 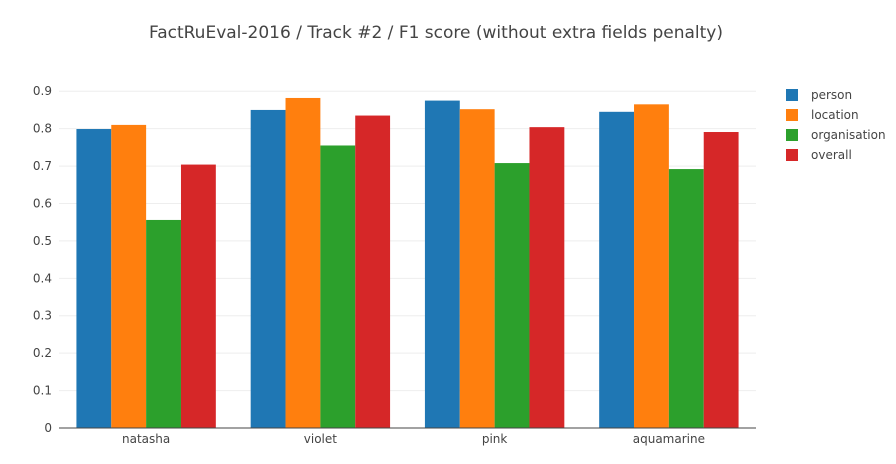 What do you see at coordinates (42, 278) in the screenshot?
I see `y-tick-label: 0.4` at bounding box center [42, 278].